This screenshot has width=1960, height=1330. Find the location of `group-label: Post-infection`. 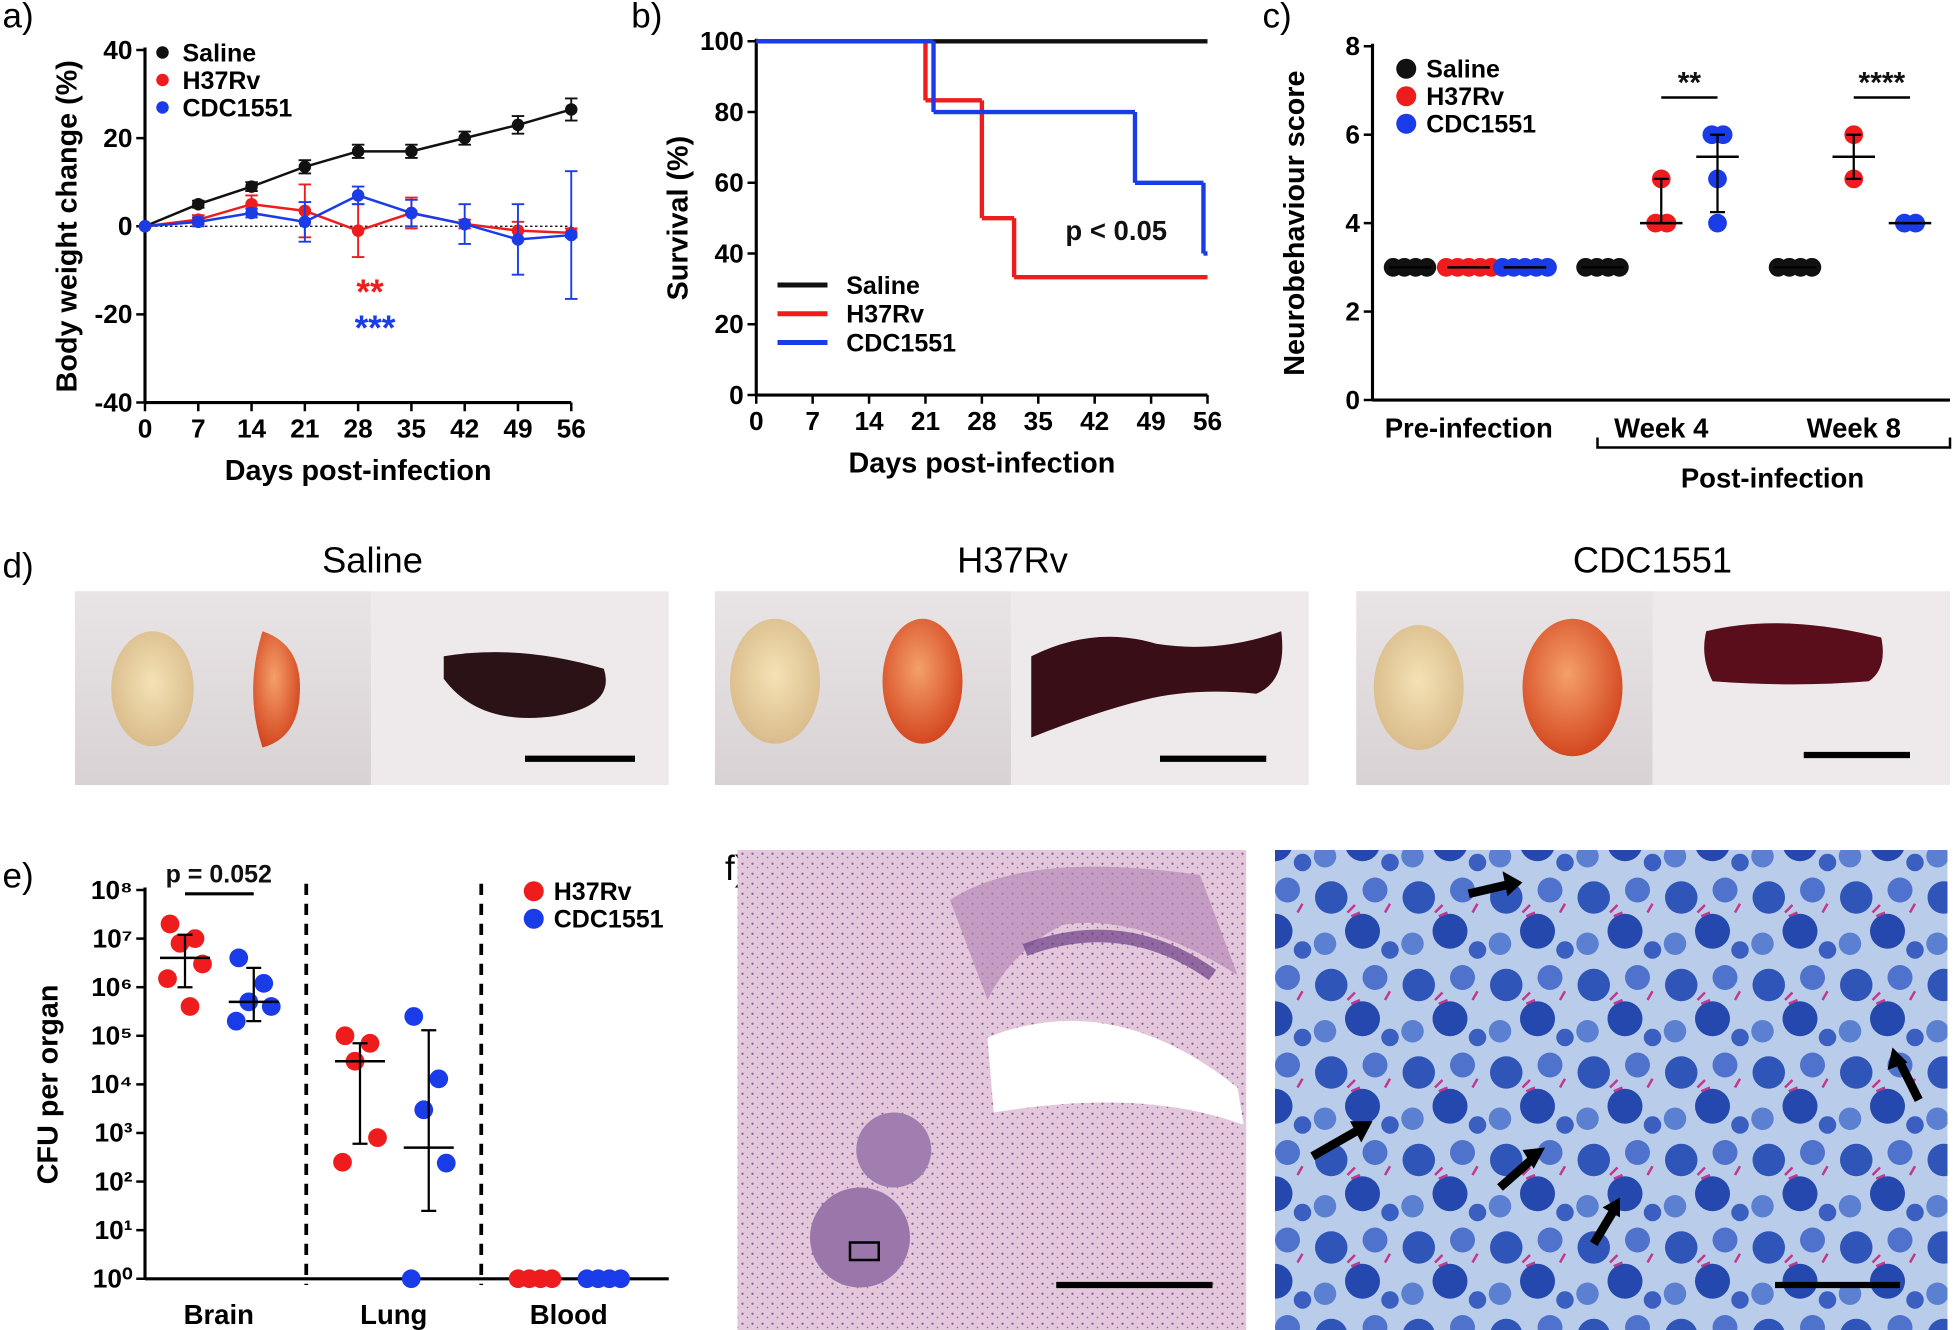

group-label: Post-infection is located at coordinates (1772, 478).